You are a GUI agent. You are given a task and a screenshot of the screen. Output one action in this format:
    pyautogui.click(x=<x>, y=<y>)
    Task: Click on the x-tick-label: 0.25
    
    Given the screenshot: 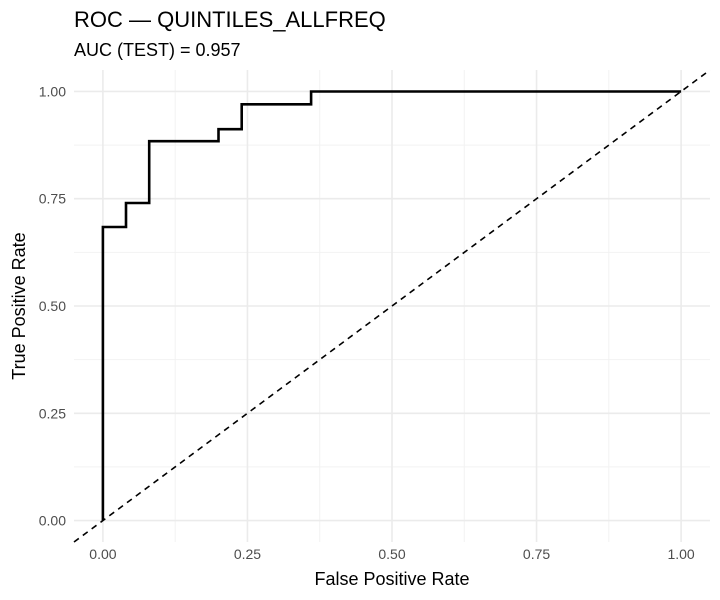 What is the action you would take?
    pyautogui.click(x=247, y=554)
    